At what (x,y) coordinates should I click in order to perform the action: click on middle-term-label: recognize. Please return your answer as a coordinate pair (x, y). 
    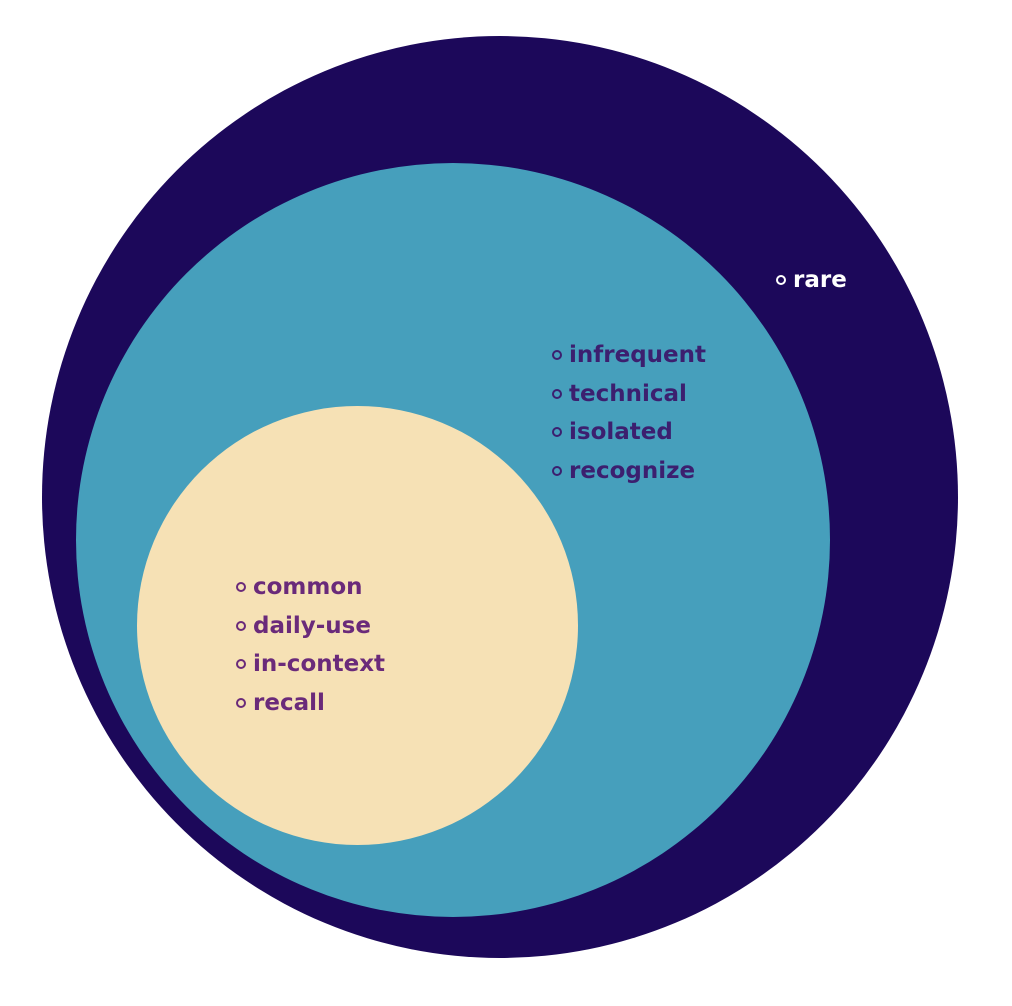
    Looking at the image, I should click on (632, 470).